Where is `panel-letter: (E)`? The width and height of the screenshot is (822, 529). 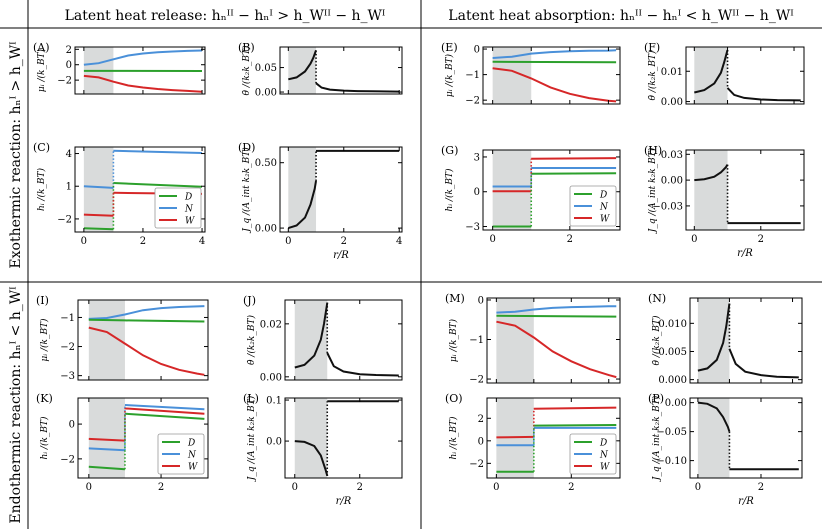 panel-letter: (E) is located at coordinates (449, 47).